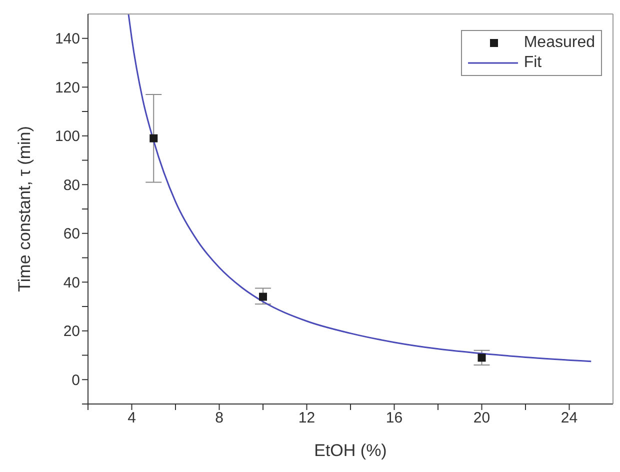 The image size is (620, 472). Describe the element at coordinates (67, 137) in the screenshot. I see `y-tick-label: 100` at that location.